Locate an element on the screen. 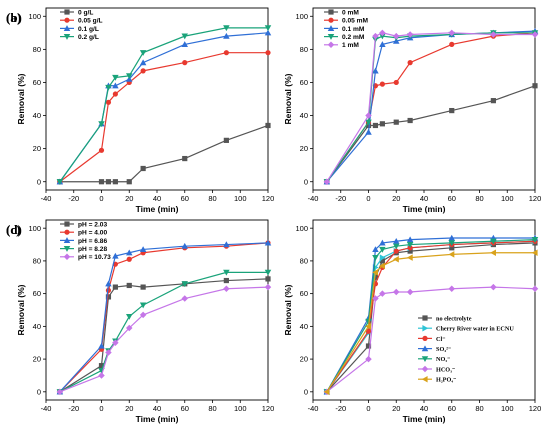 This screenshot has height=425, width=550. legend-entry: 0 g/L is located at coordinates (85, 12).